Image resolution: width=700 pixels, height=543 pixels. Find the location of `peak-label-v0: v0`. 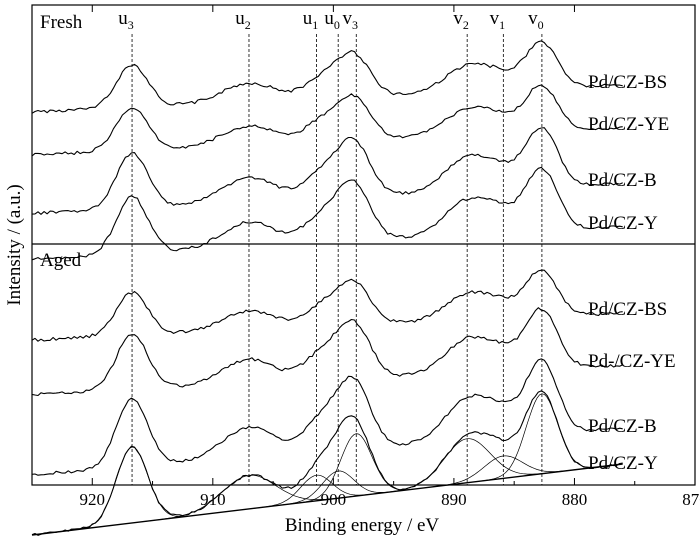

peak-label-v0: v0 is located at coordinates (536, 20).